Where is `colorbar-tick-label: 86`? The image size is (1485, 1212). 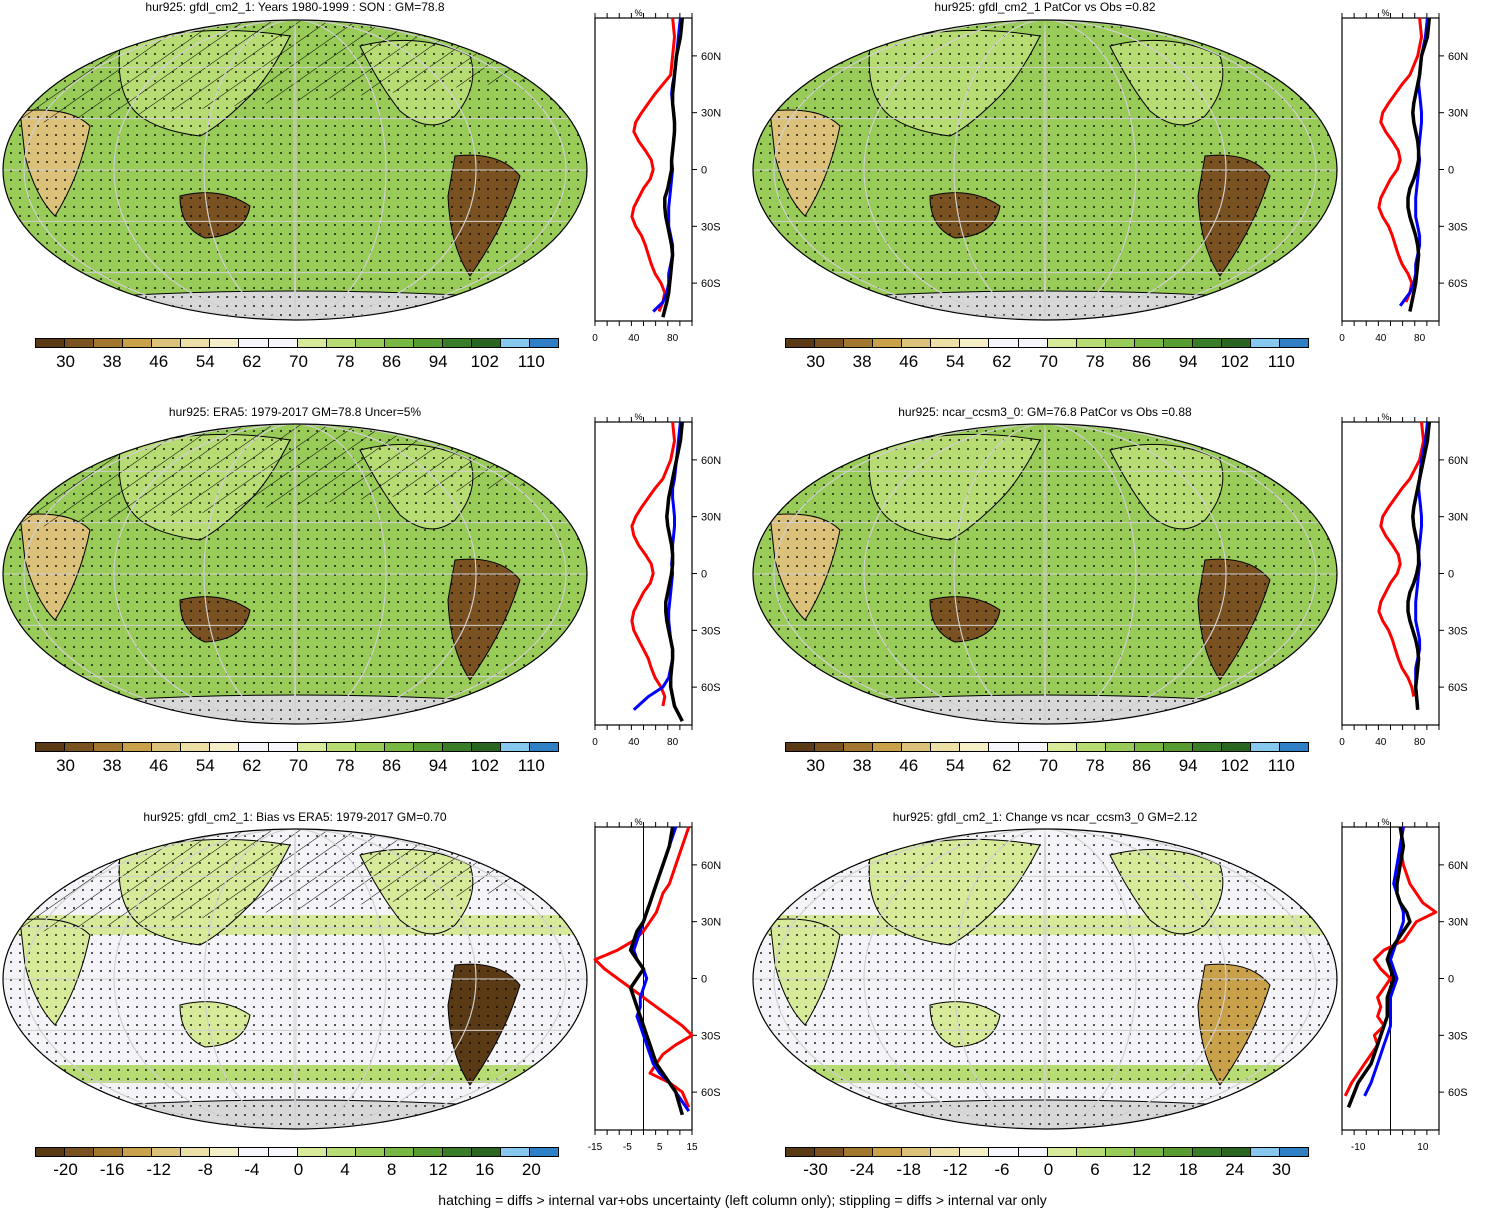
colorbar-tick-label: 86 is located at coordinates (1142, 765).